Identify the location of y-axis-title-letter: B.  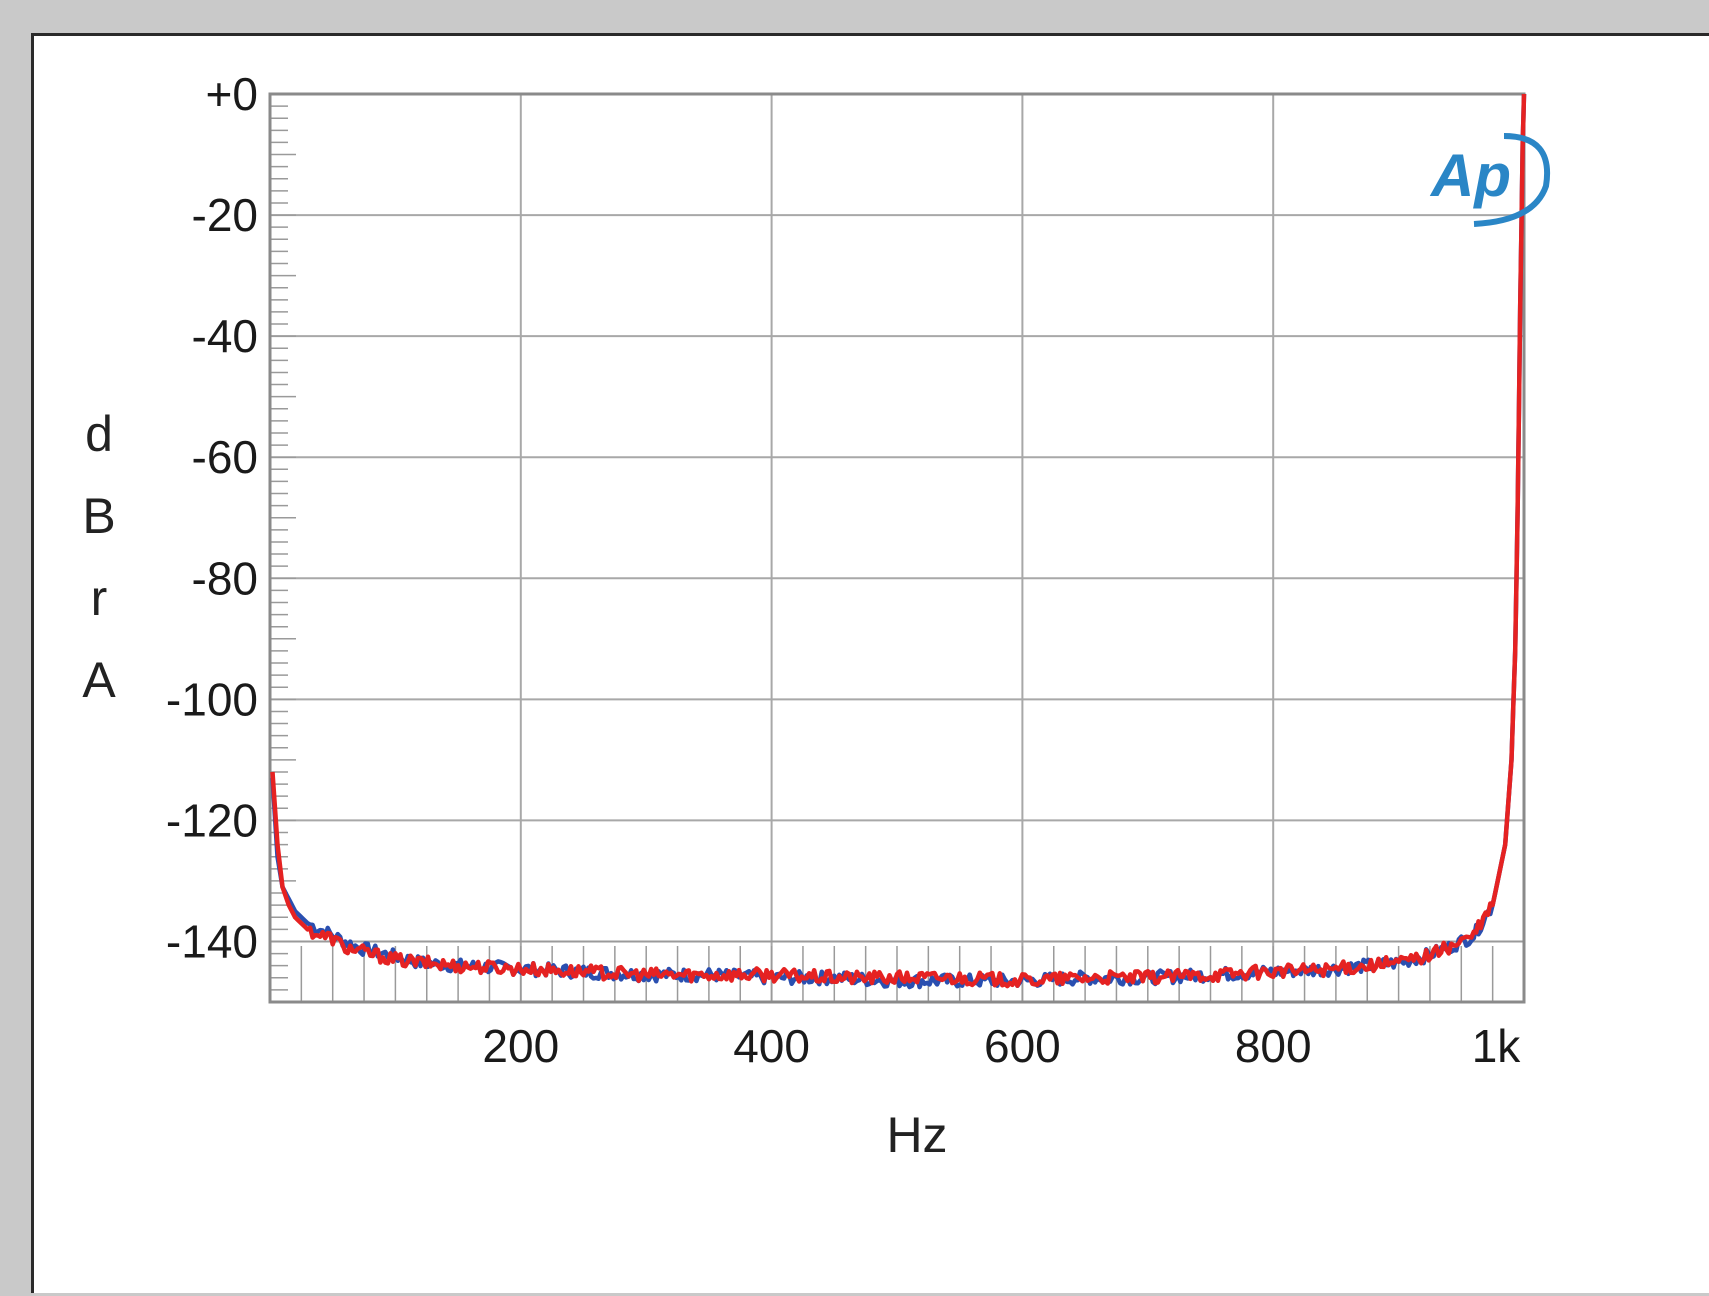
(98, 516).